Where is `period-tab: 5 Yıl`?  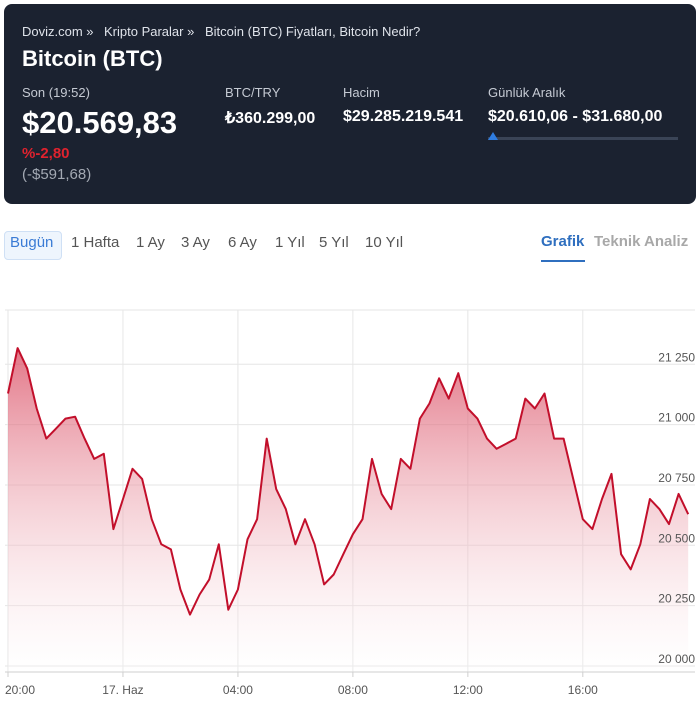
period-tab: 5 Yıl is located at coordinates (334, 242).